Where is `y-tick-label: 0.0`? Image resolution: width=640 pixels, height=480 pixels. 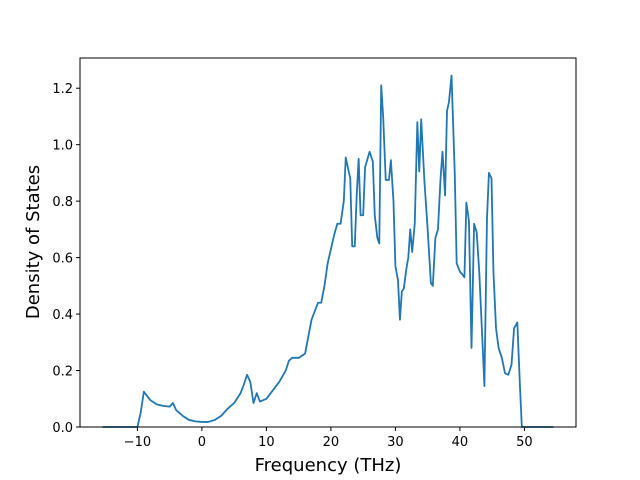
y-tick-label: 0.0 is located at coordinates (62, 428).